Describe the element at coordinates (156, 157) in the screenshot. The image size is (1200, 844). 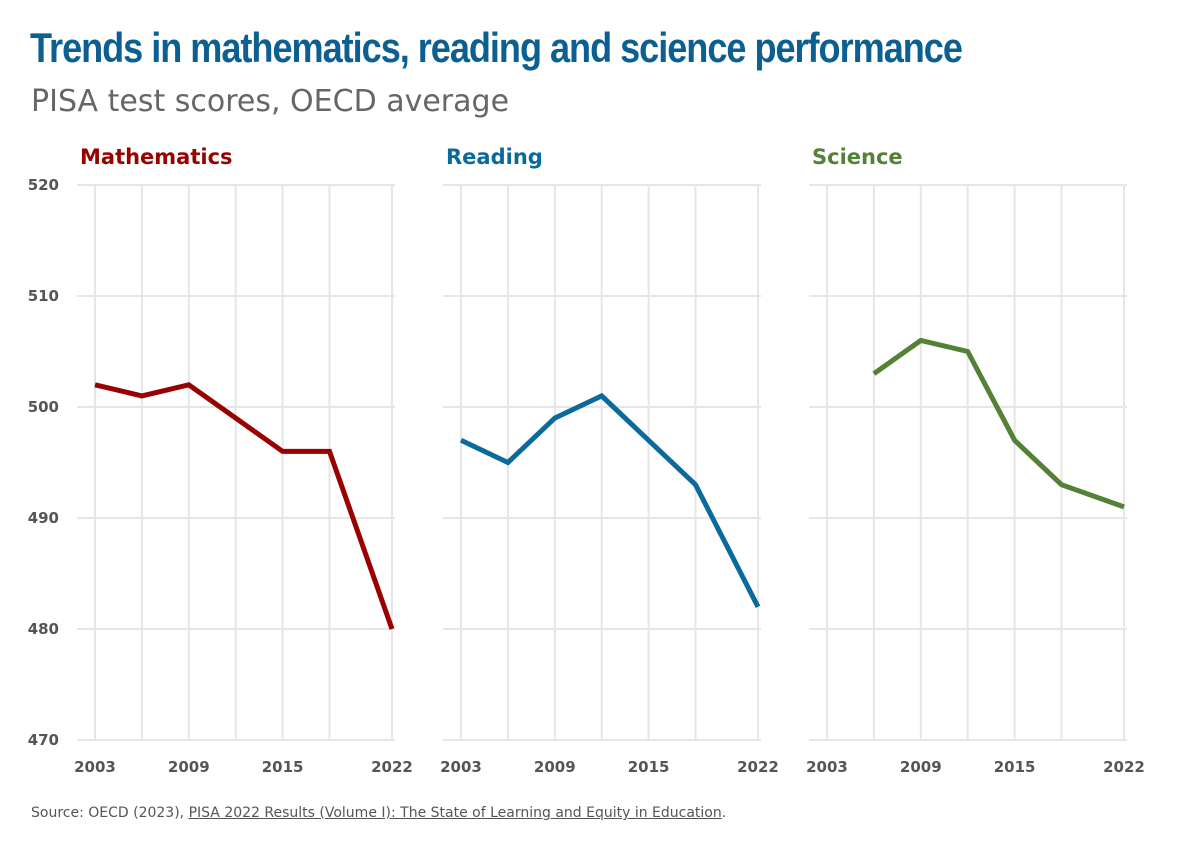
I see `panel-title-mathematics: Mathematics` at that location.